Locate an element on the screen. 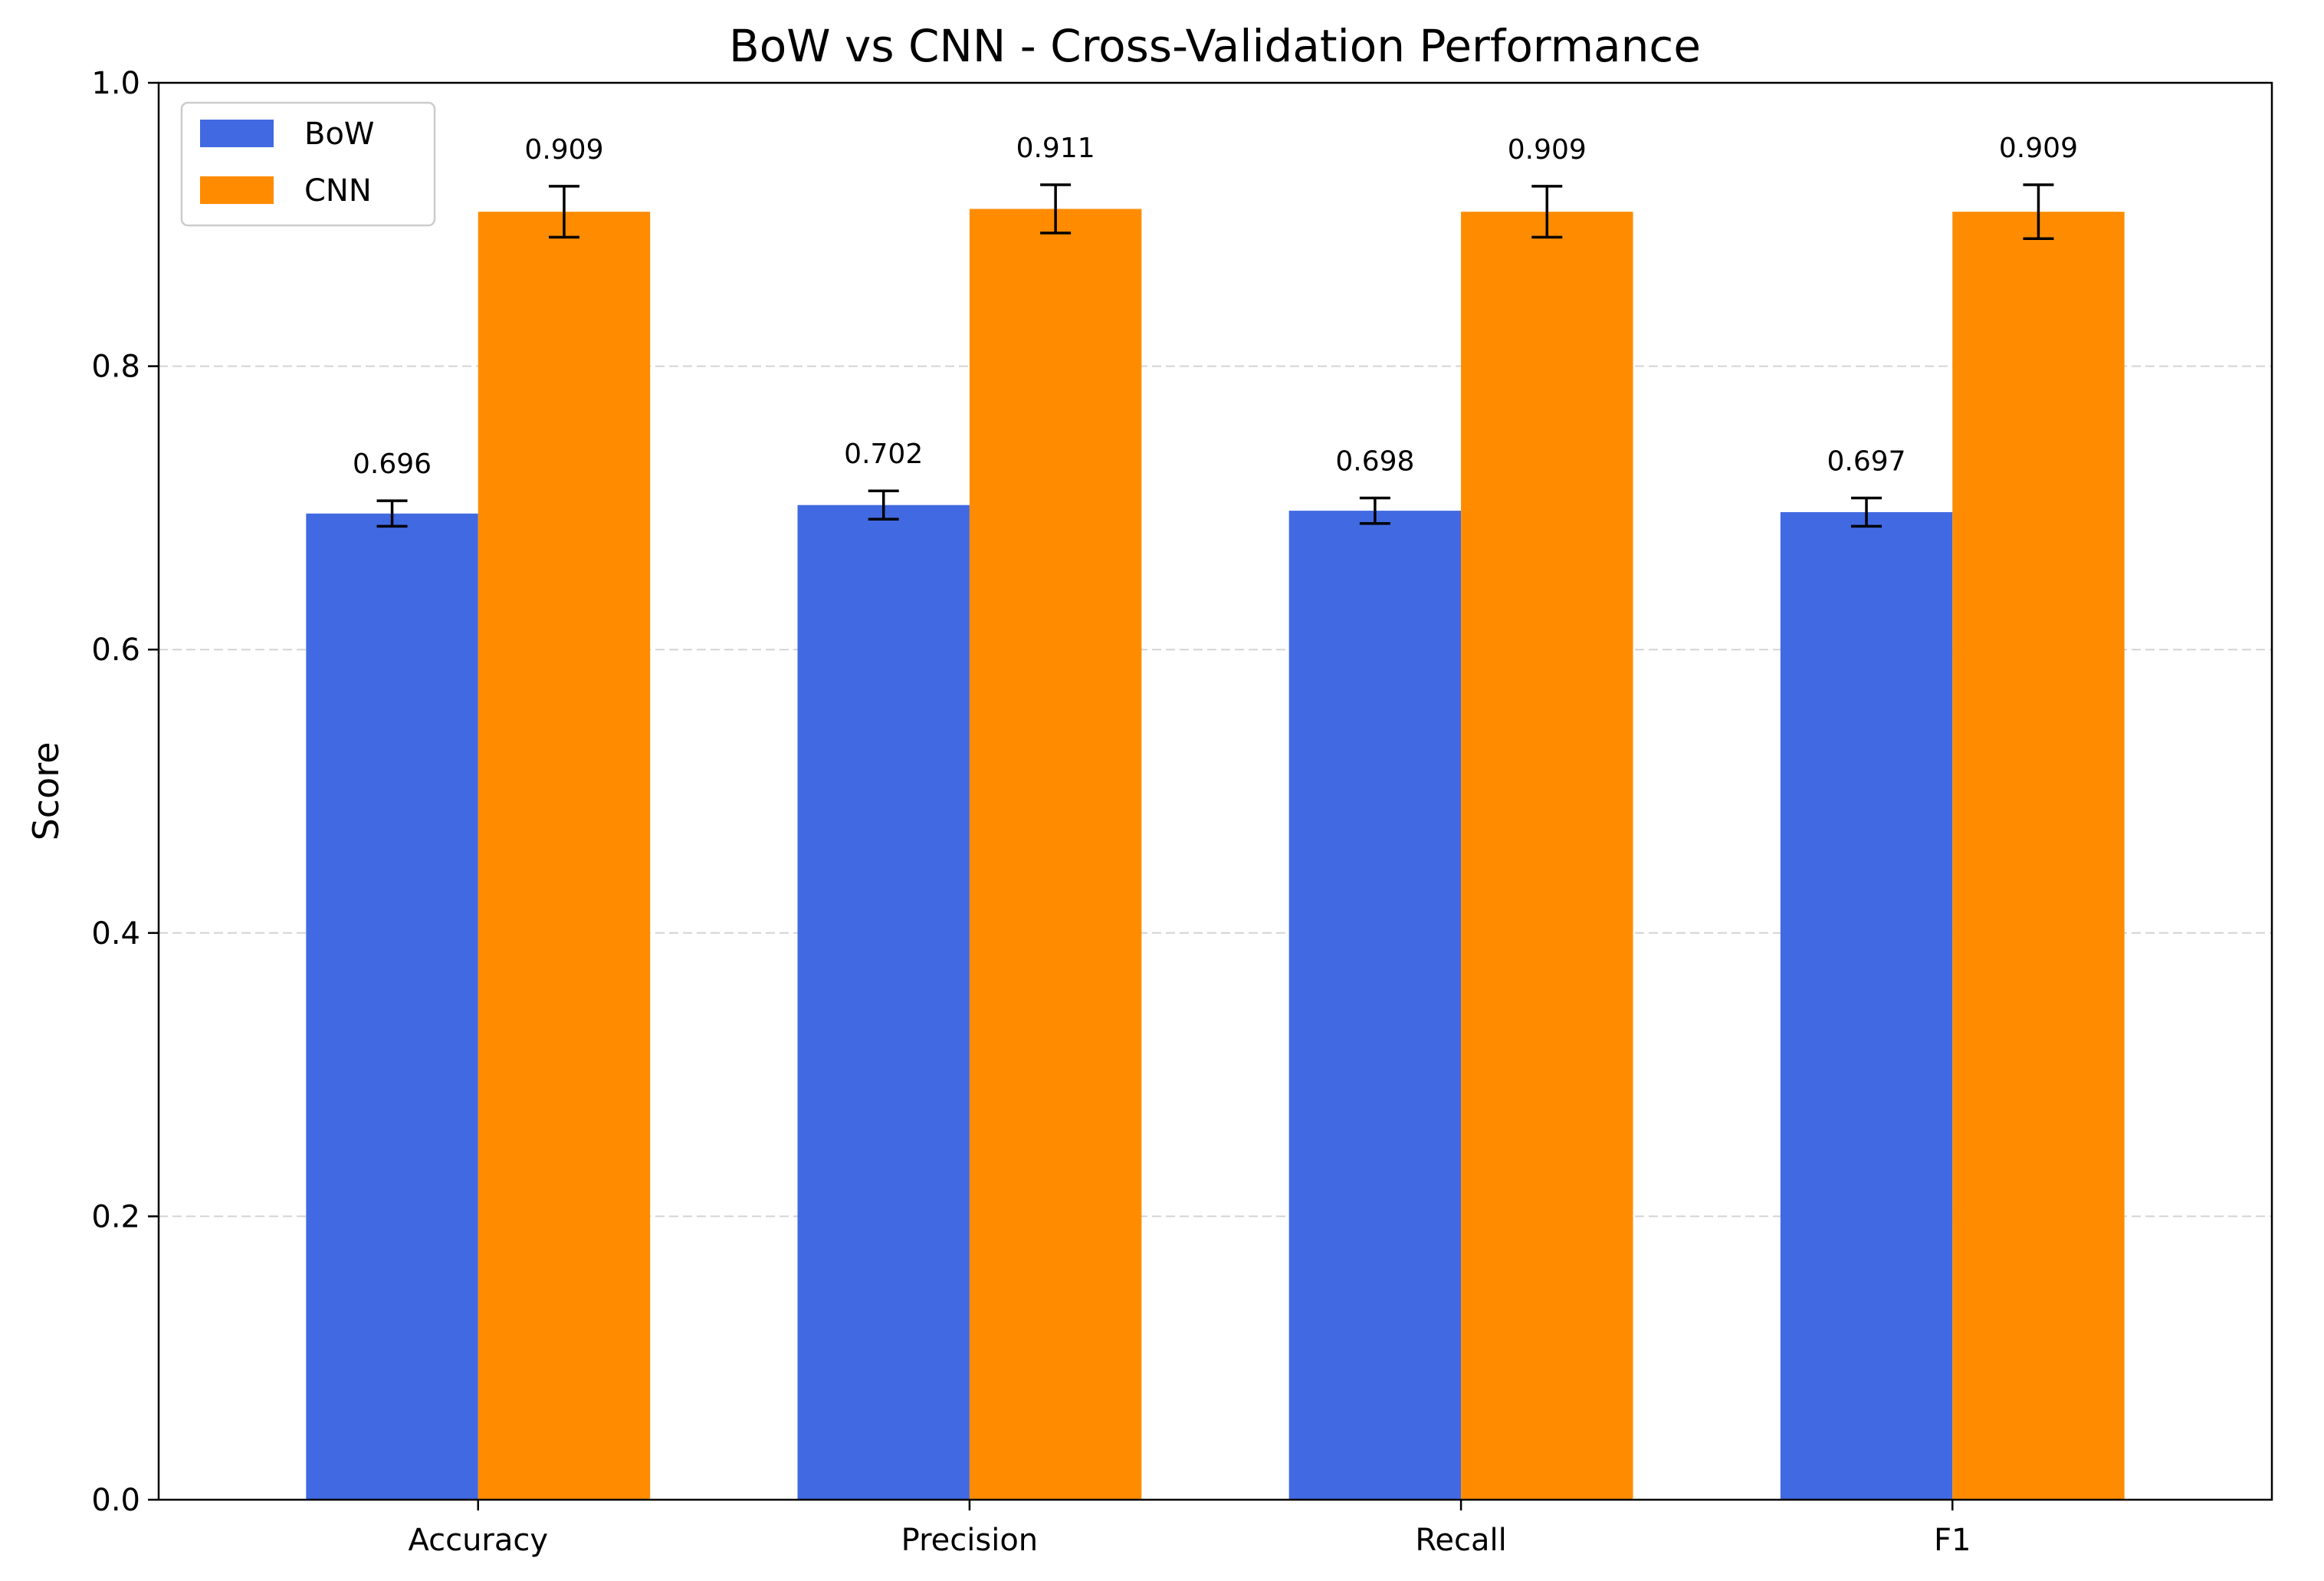 This screenshot has width=2324, height=1581. bar-bow-accuracy is located at coordinates (392, 1006).